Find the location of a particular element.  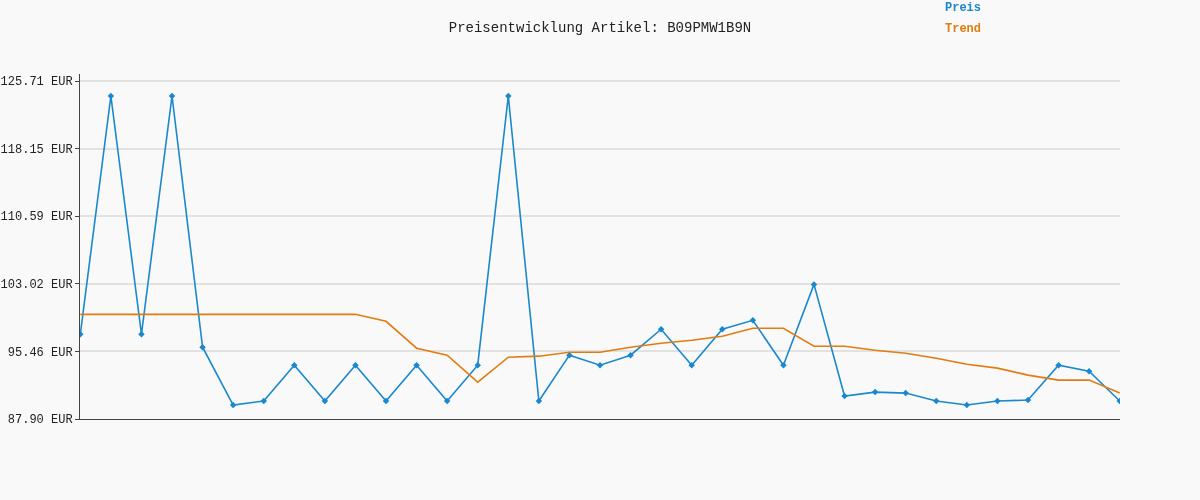

y-tick-label: 118.15 EUR is located at coordinates (36, 149).